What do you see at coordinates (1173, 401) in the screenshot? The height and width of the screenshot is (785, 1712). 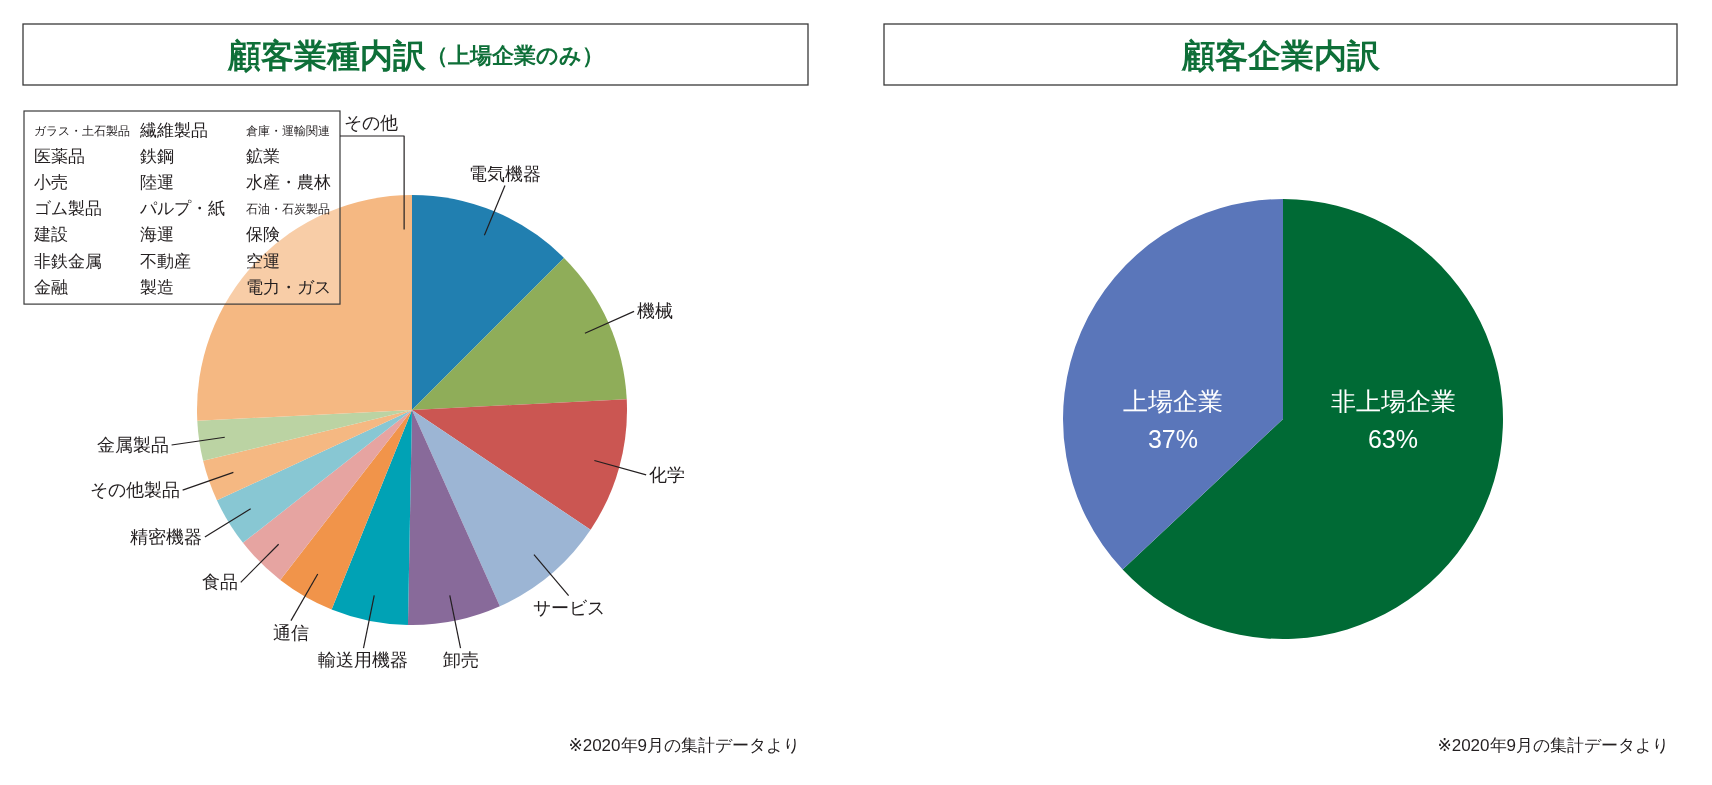 I see `slice-label: 上場企業` at bounding box center [1173, 401].